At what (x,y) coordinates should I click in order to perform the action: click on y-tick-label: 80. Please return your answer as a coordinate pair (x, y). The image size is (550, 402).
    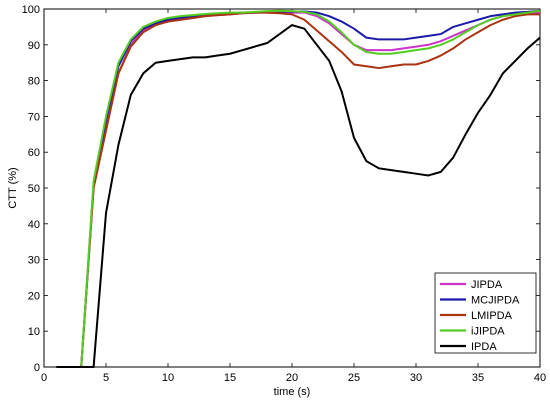
    Looking at the image, I should click on (34, 82).